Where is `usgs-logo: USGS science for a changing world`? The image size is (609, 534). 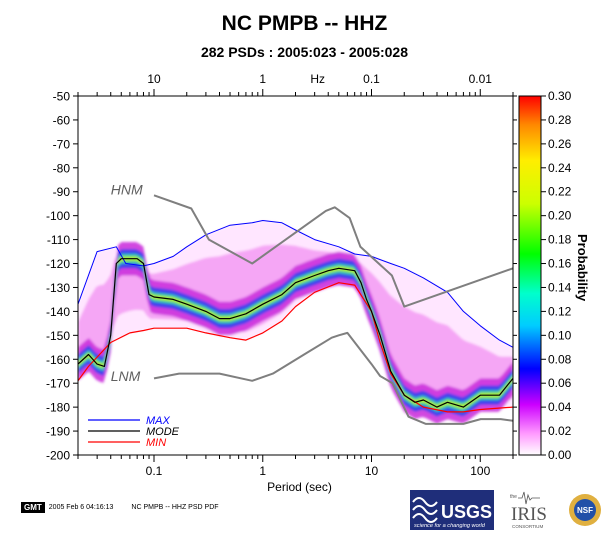 usgs-logo: USGS science for a changing world is located at coordinates (452, 510).